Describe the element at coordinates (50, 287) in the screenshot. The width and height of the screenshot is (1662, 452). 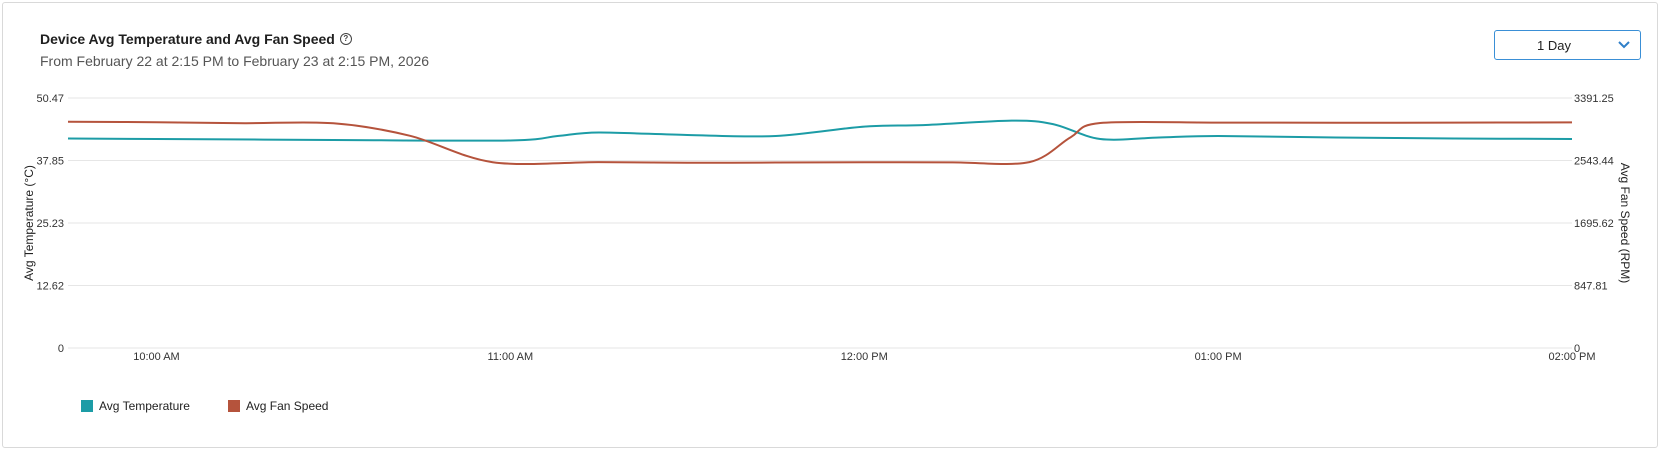
I see `y-left-tick-label: 12.62` at that location.